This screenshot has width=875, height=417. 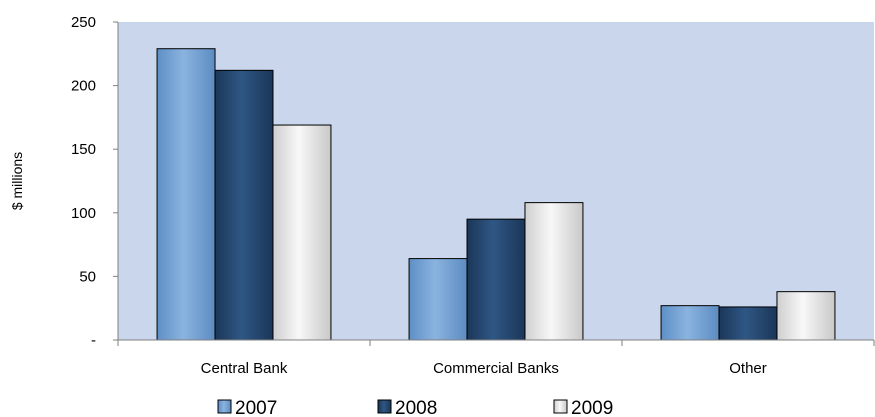 I want to click on y-tick-label: 250, so click(x=83, y=22).